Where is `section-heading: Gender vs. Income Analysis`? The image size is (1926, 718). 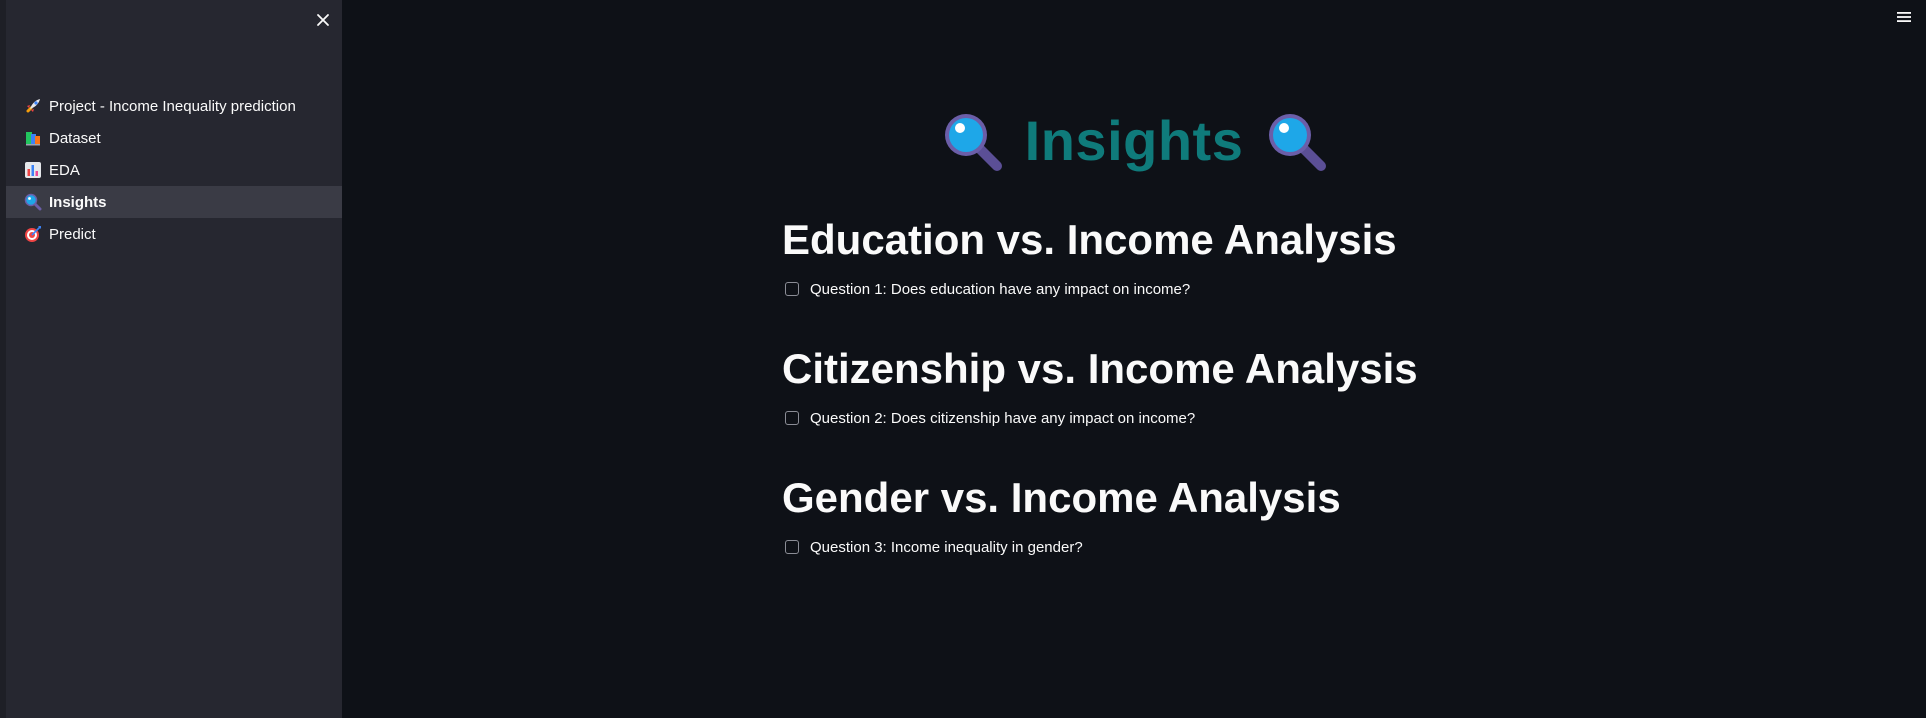 section-heading: Gender vs. Income Analysis is located at coordinates (1061, 497).